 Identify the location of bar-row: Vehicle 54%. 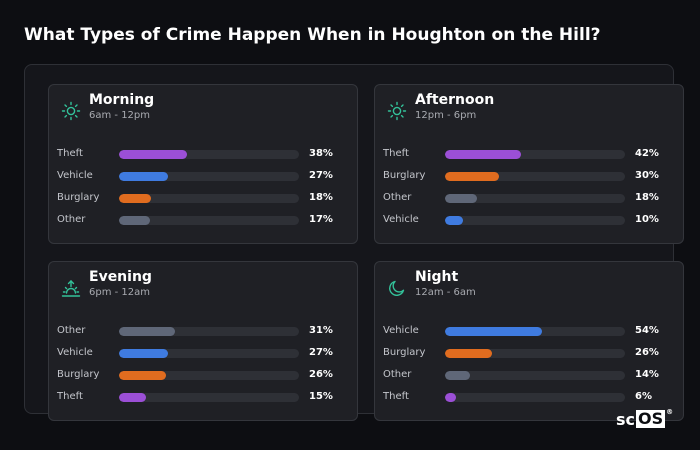
(530, 331).